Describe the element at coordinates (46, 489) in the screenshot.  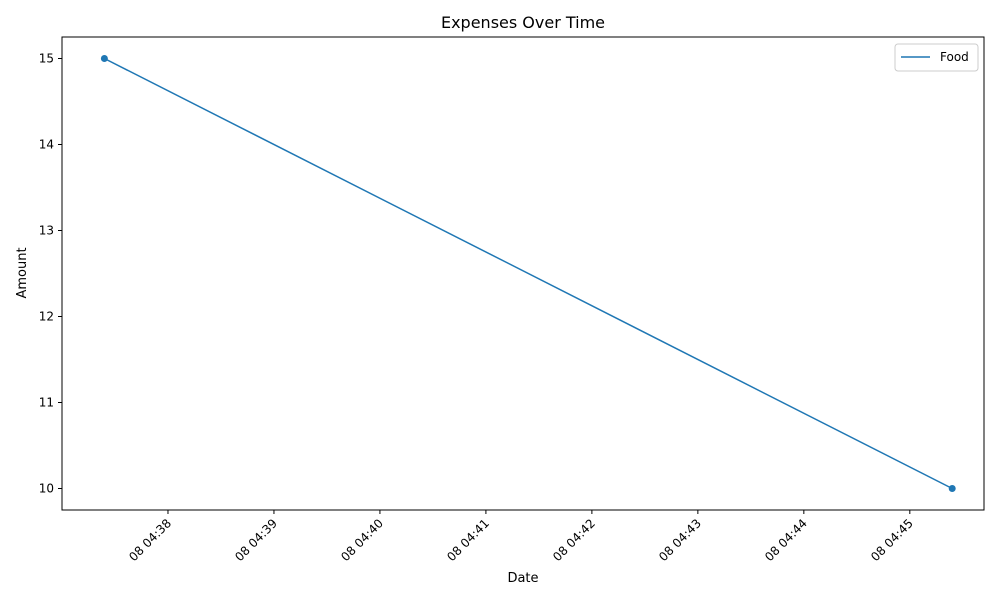
I see `y-tick-label: 10` at that location.